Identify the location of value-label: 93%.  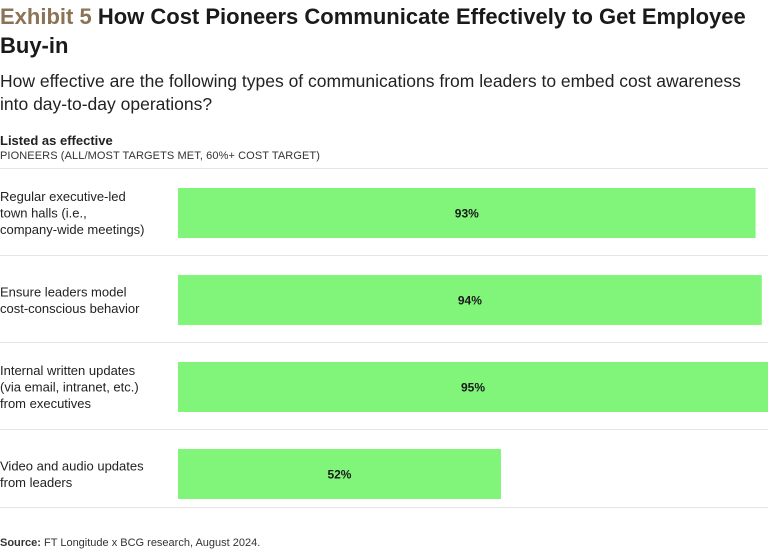
(467, 214).